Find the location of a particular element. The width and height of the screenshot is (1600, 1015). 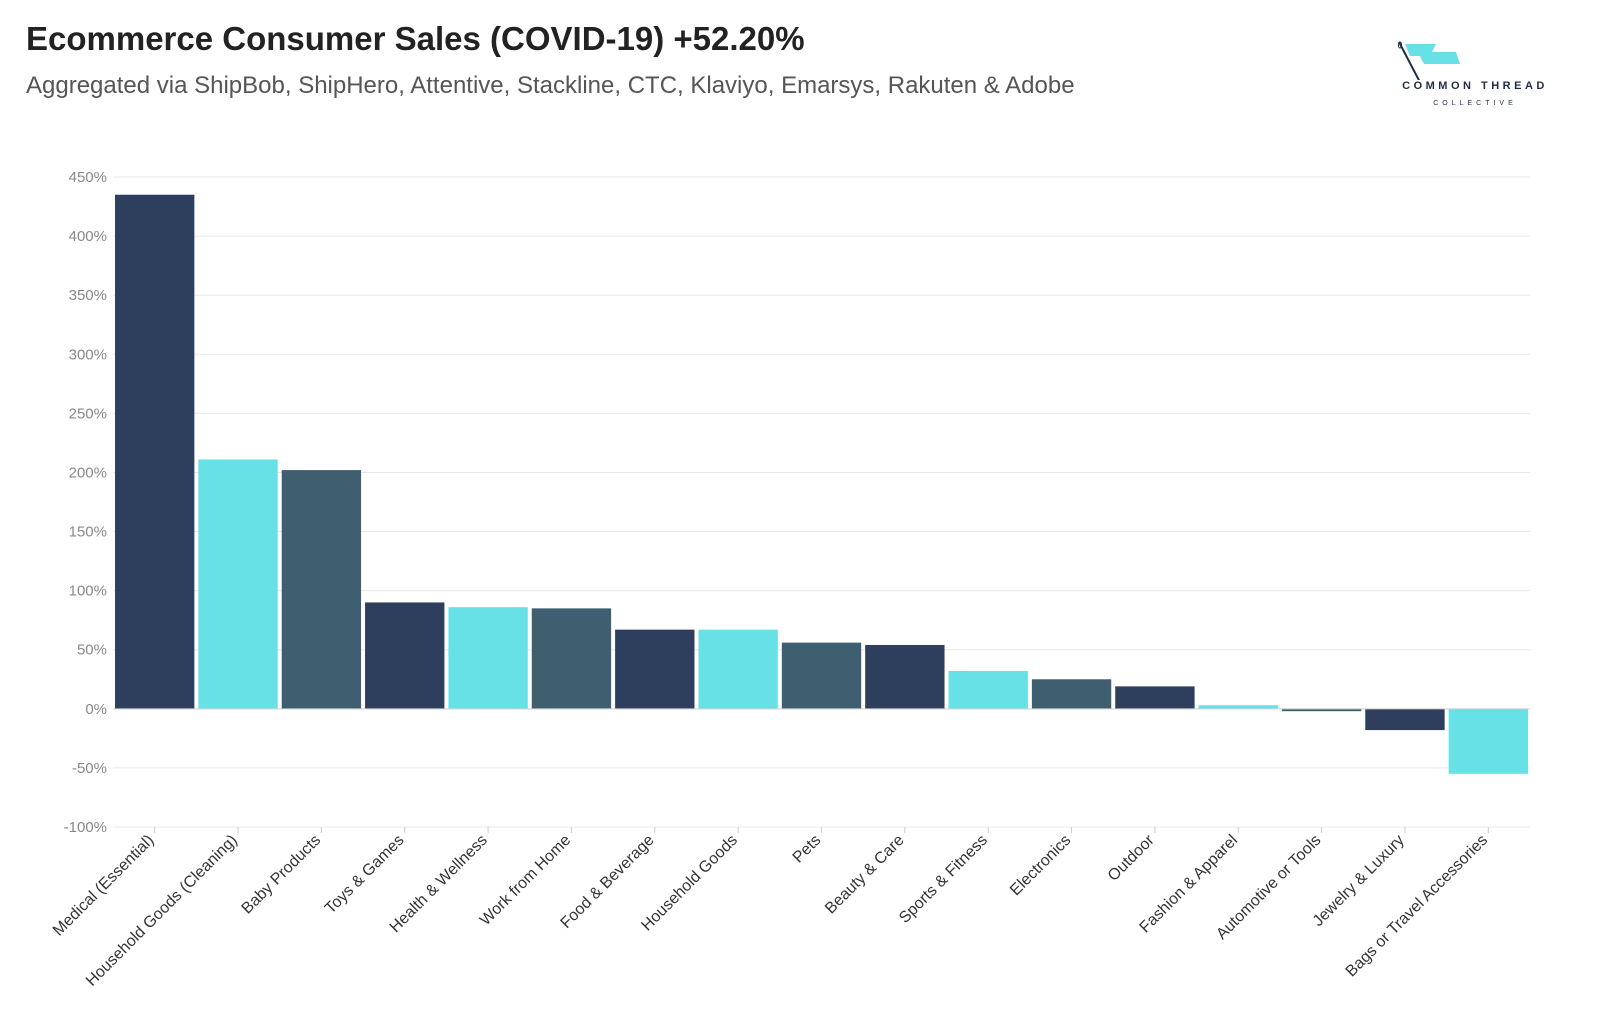

x-tick-label: Outdoor is located at coordinates (1131, 857).